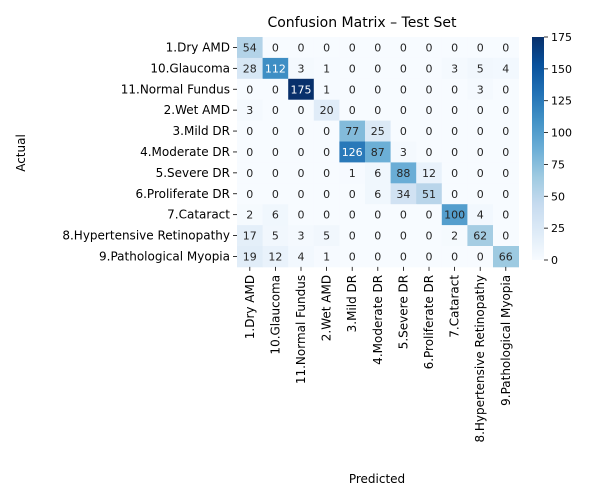 The image size is (600, 500). I want to click on cell-value-label: 3, so click(249, 110).